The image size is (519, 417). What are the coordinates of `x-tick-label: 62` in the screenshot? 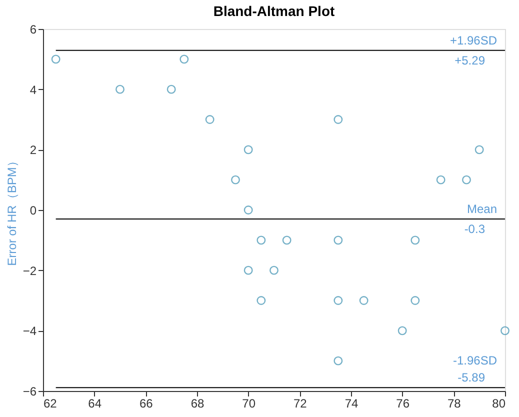 It's located at (51, 403).